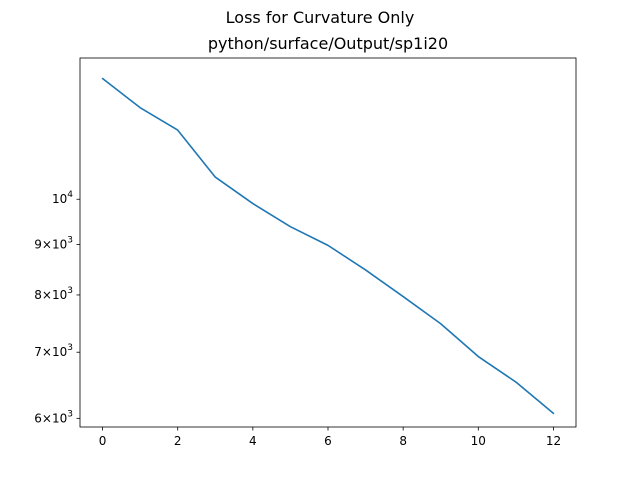 Image resolution: width=640 pixels, height=480 pixels. What do you see at coordinates (328, 441) in the screenshot?
I see `x-tick-label: 6` at bounding box center [328, 441].